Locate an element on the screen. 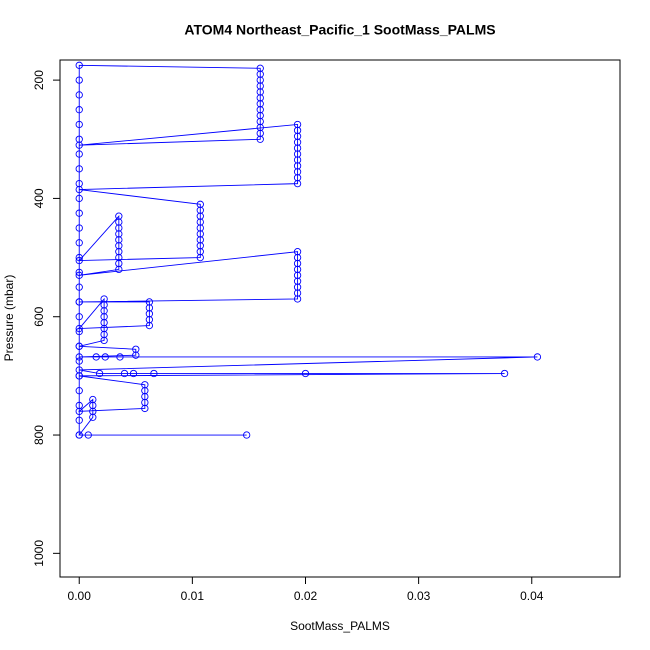 This screenshot has height=650, width=650. x-tick-label: 0.00 is located at coordinates (80, 596).